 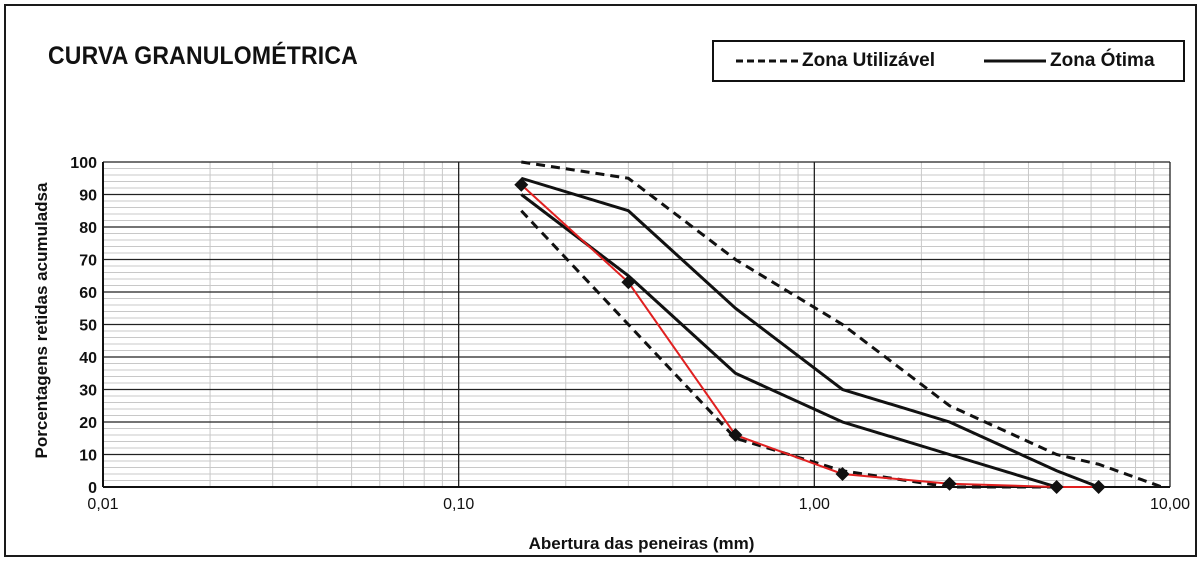 What do you see at coordinates (88, 196) in the screenshot?
I see `y-tick-label: 90` at bounding box center [88, 196].